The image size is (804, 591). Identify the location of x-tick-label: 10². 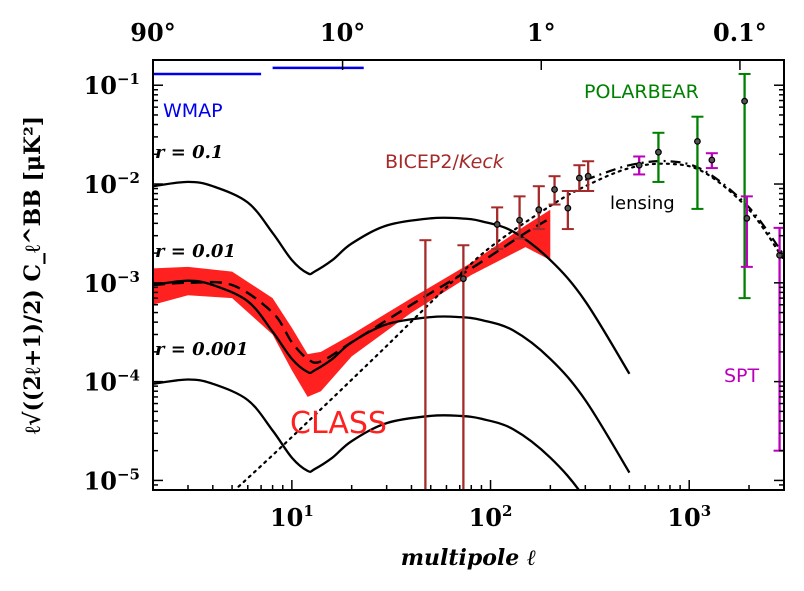
(491, 517).